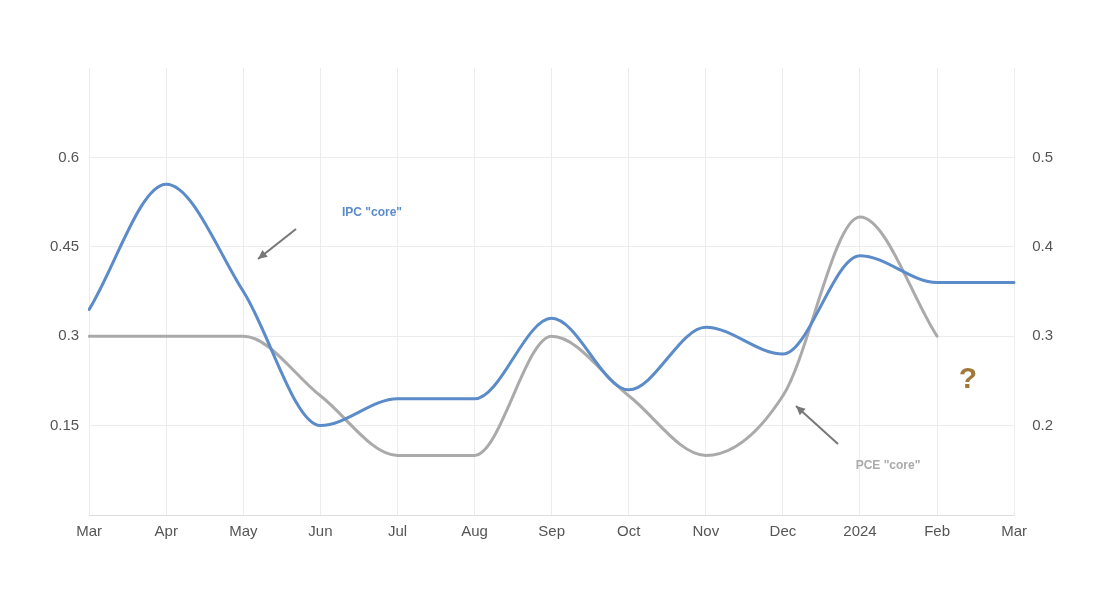 The height and width of the screenshot is (589, 1113). Describe the element at coordinates (1043, 335) in the screenshot. I see `y2-tick-label: 0.3` at that location.